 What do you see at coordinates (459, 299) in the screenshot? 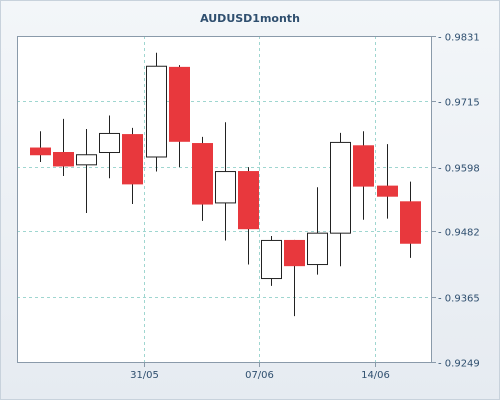
I see `y-tick-label: - 0.9365` at bounding box center [459, 299].